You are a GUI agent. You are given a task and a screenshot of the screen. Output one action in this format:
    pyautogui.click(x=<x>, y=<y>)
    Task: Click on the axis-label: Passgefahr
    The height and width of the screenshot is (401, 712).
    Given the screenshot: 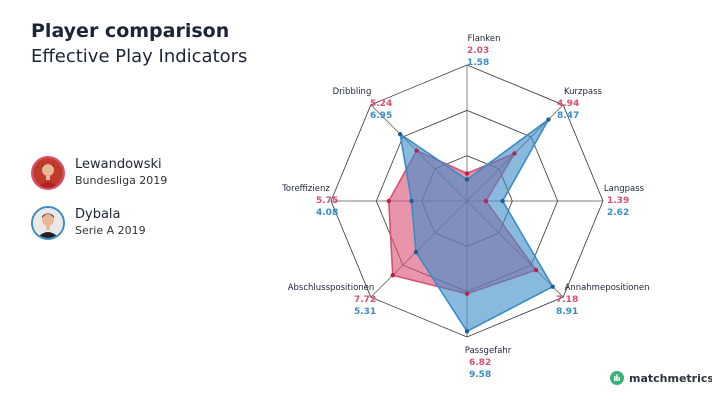 What is the action you would take?
    pyautogui.click(x=488, y=351)
    